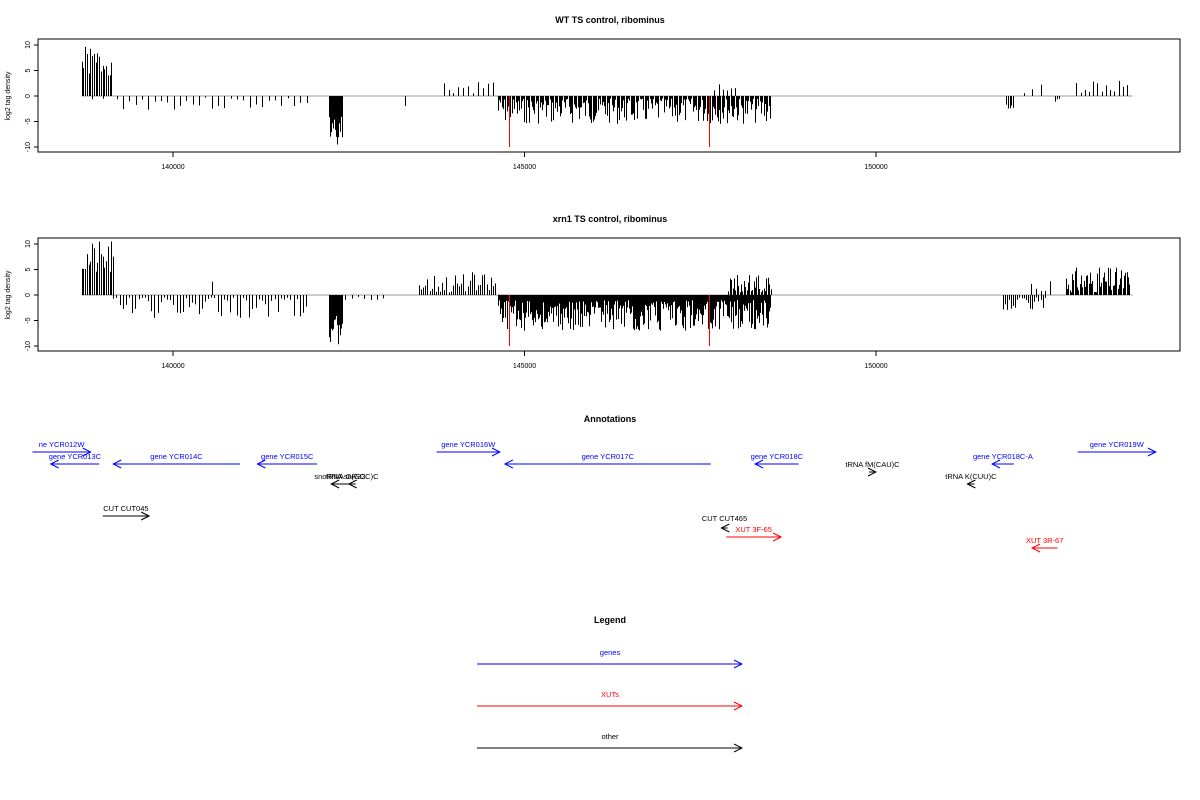 Image resolution: width=1200 pixels, height=800 pixels. What do you see at coordinates (125, 508) in the screenshot?
I see `feature-label-other: CUT CUT045` at bounding box center [125, 508].